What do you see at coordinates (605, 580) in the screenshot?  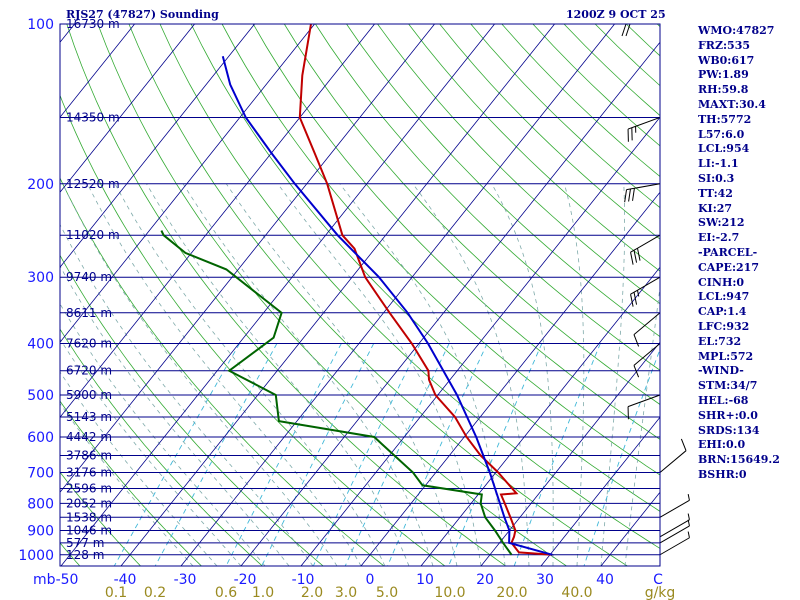 I see `temperature-tick-label: 40` at bounding box center [605, 580].